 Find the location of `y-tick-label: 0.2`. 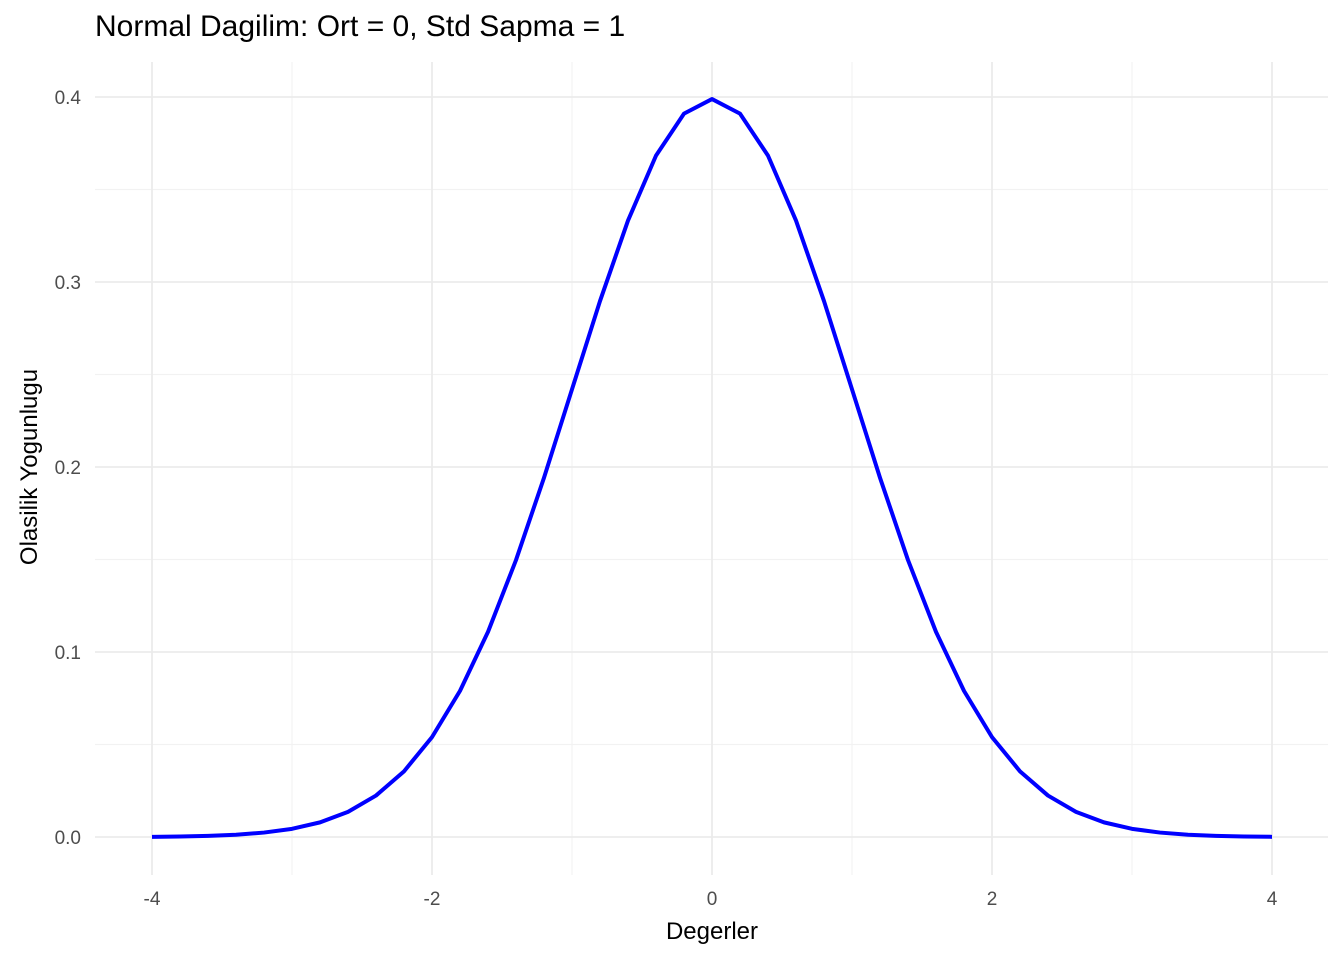

y-tick-label: 0.2 is located at coordinates (68, 468).